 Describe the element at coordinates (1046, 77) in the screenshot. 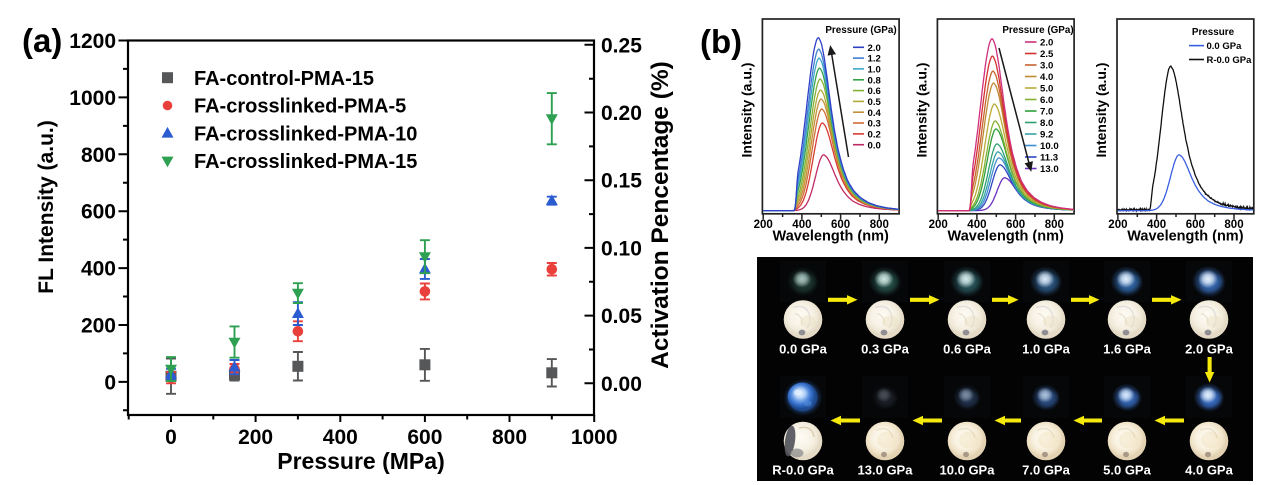

I see `svg-text: 4.0` at that location.